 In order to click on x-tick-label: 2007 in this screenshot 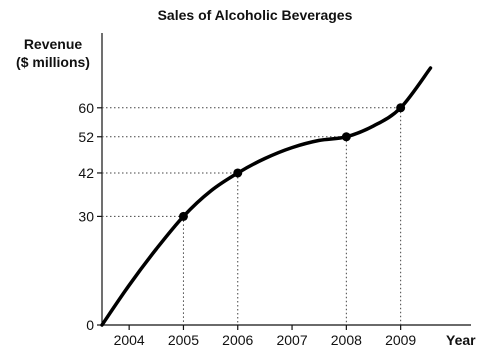, I will do `click(291, 340)`.